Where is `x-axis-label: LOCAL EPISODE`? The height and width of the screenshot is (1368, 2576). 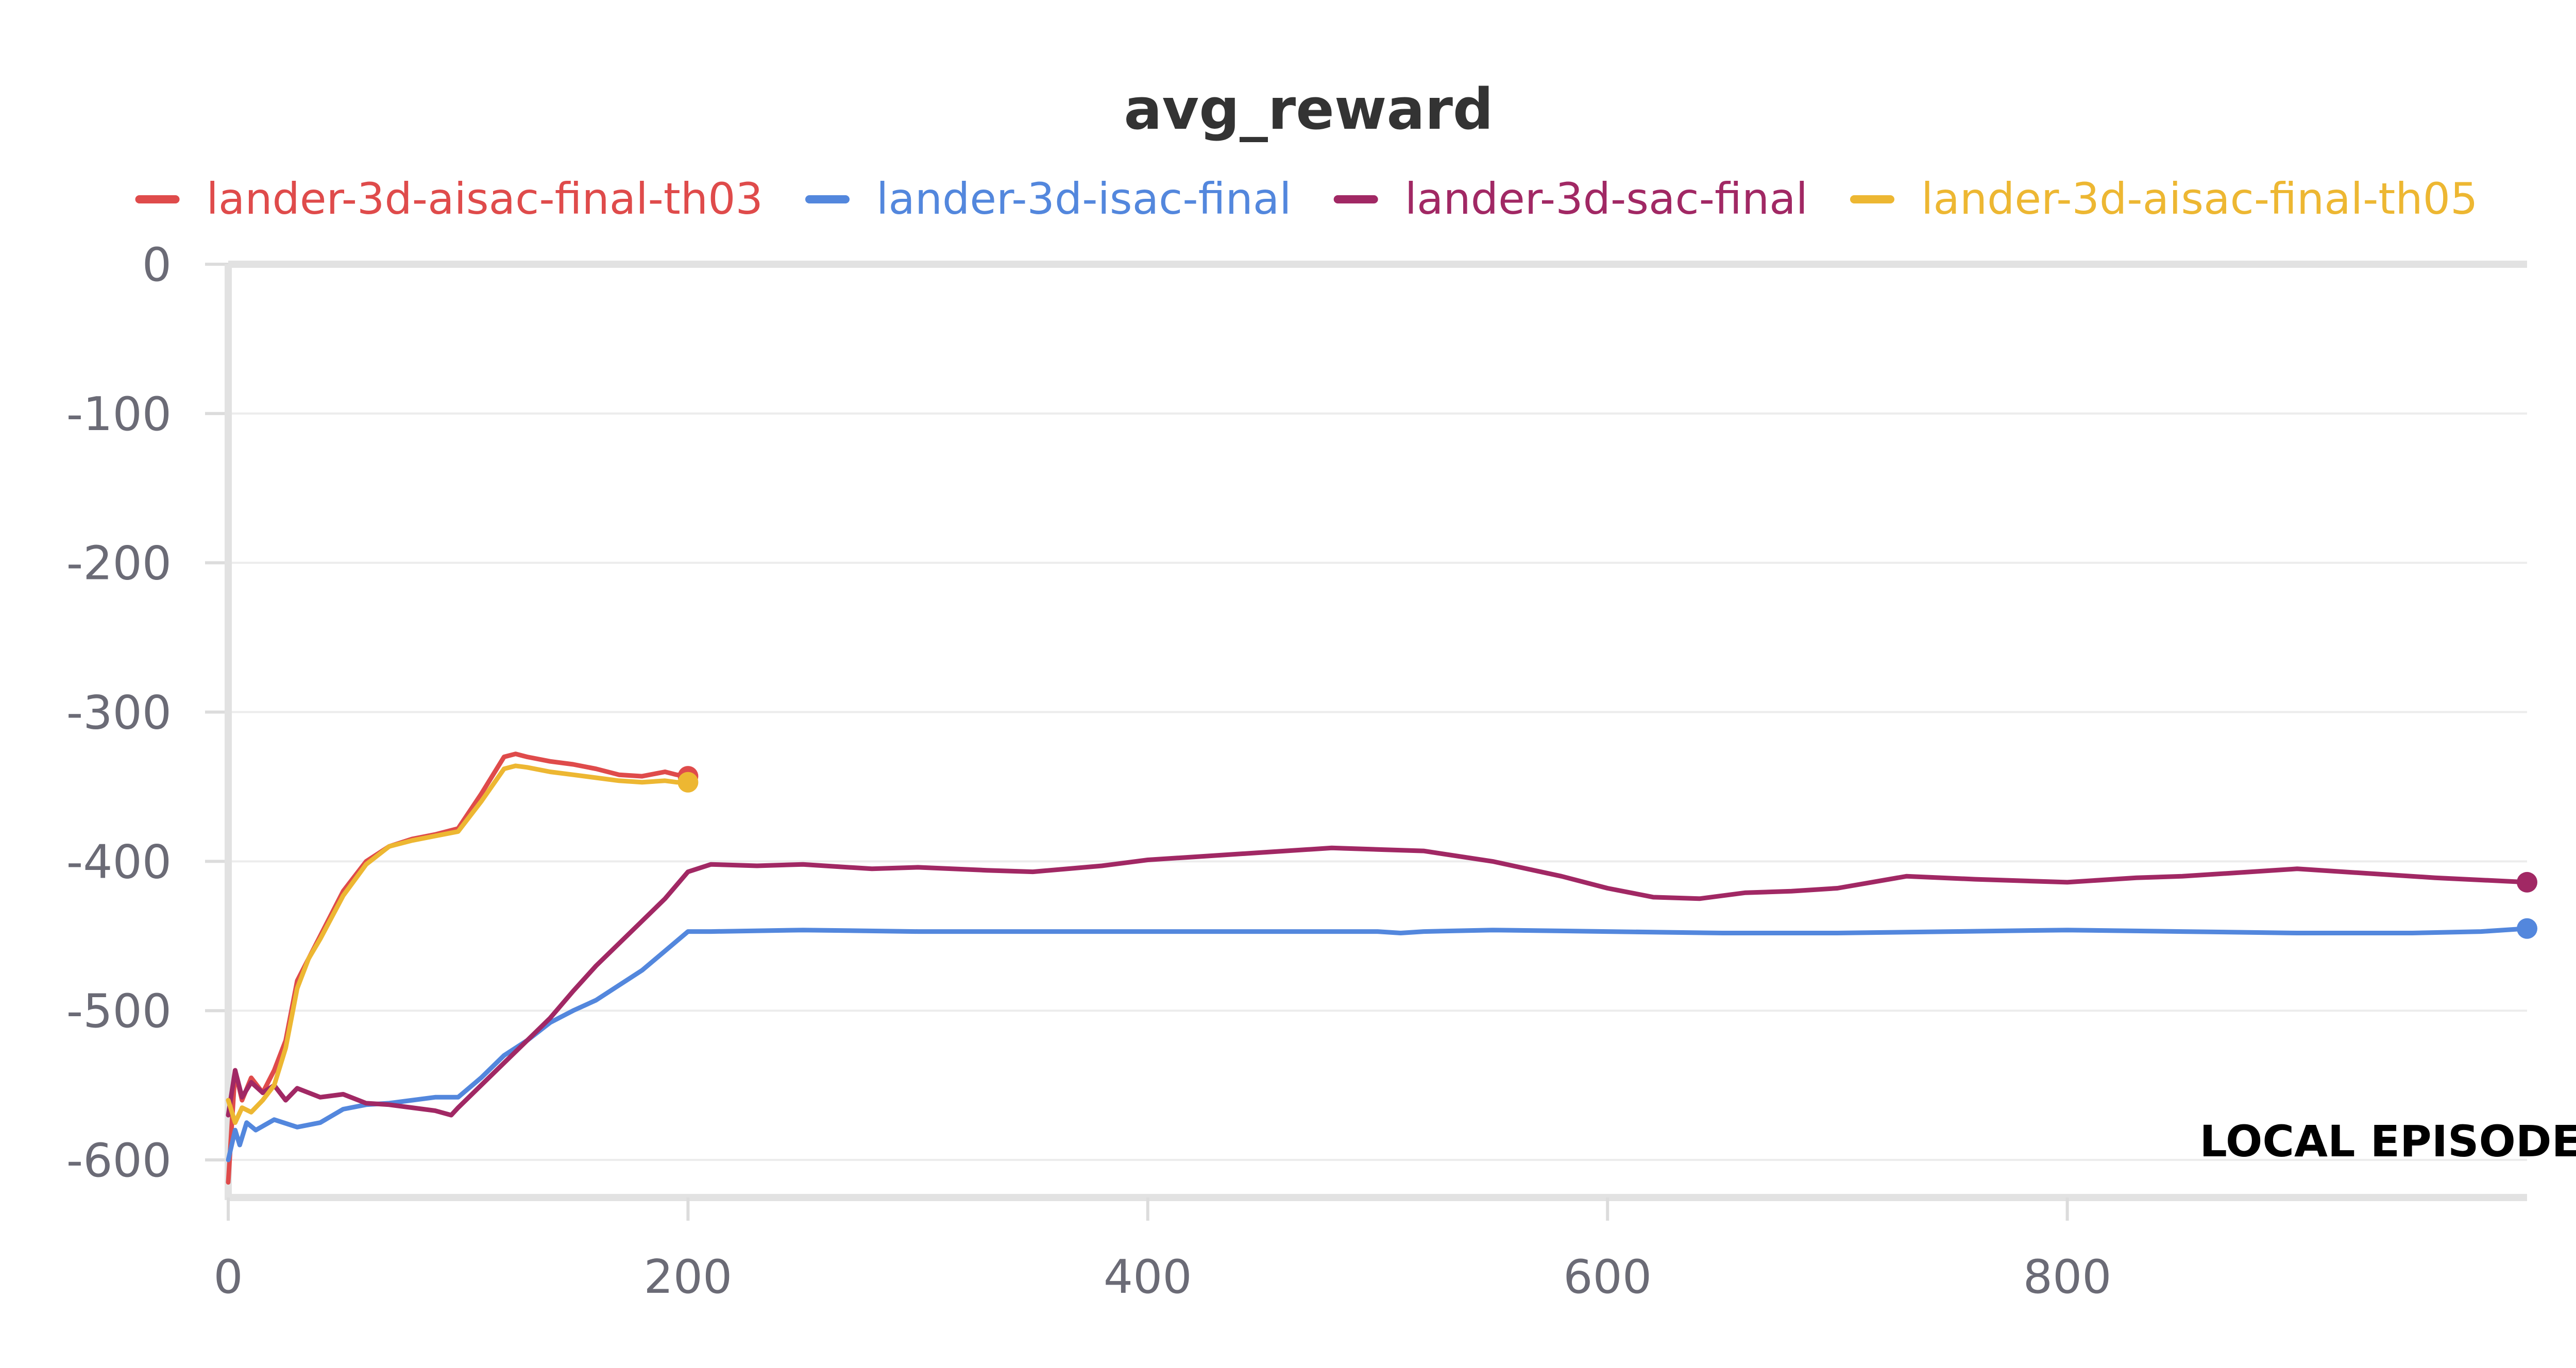 x-axis-label: LOCAL EPISODE is located at coordinates (2387, 1141).